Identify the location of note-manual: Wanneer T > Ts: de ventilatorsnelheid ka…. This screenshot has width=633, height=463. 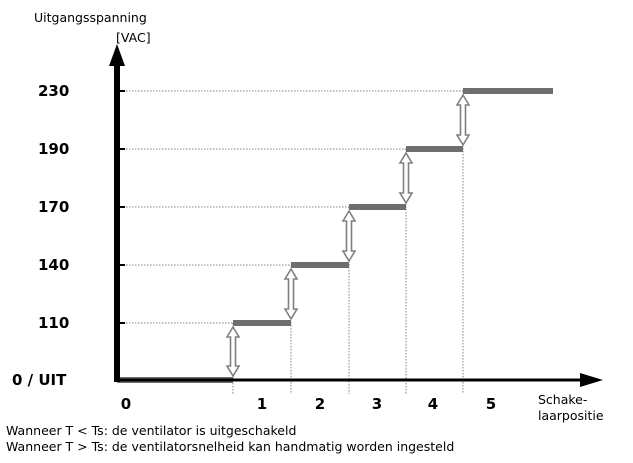
(230, 446).